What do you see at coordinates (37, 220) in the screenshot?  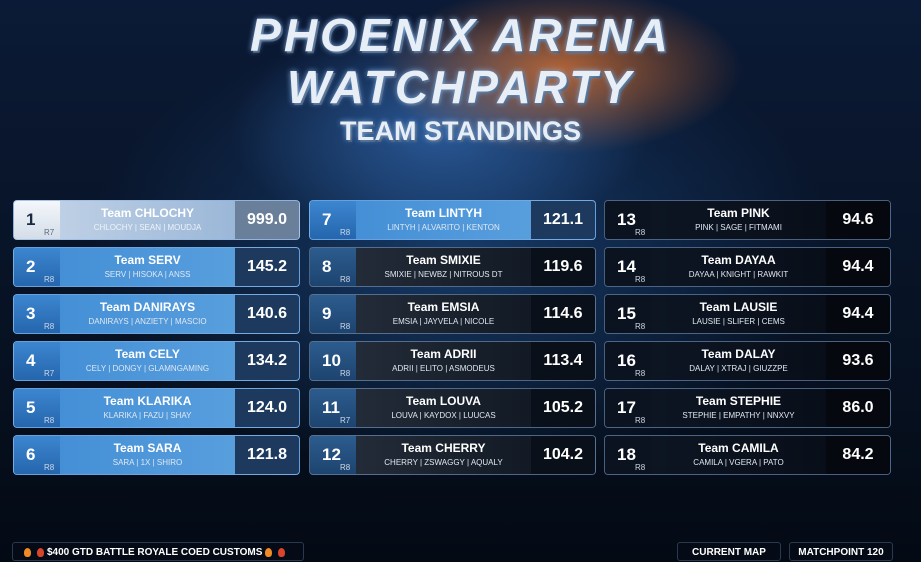 I see `rank-box: 1 R7` at bounding box center [37, 220].